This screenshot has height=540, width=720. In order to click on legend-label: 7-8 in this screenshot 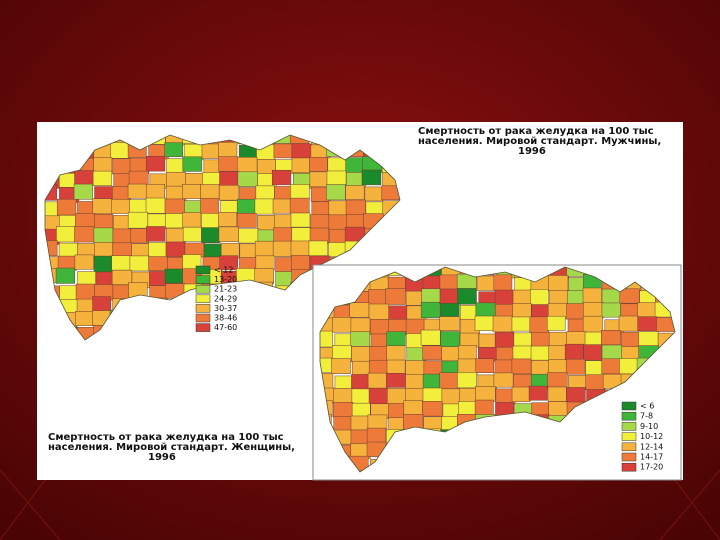, I will do `click(646, 416)`.